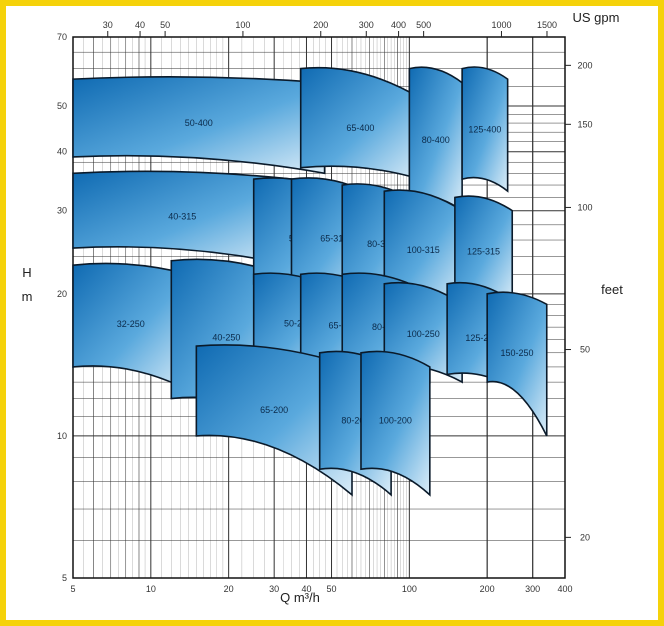 The width and height of the screenshot is (664, 626). I want to click on x-tick-label: 400, so click(564, 589).